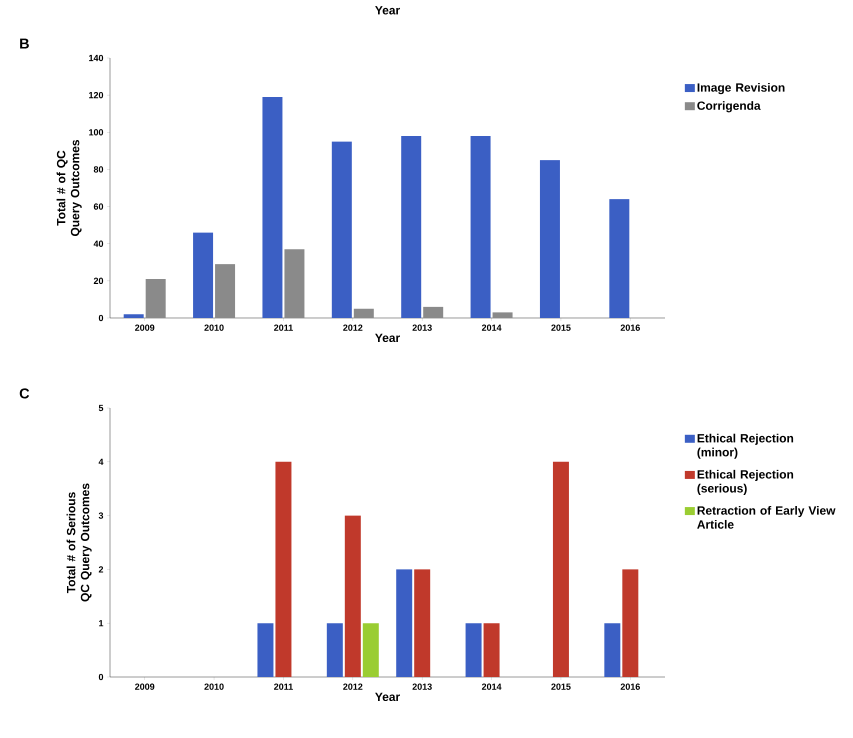 This screenshot has height=738, width=853. I want to click on y-tick-label: 5, so click(101, 408).